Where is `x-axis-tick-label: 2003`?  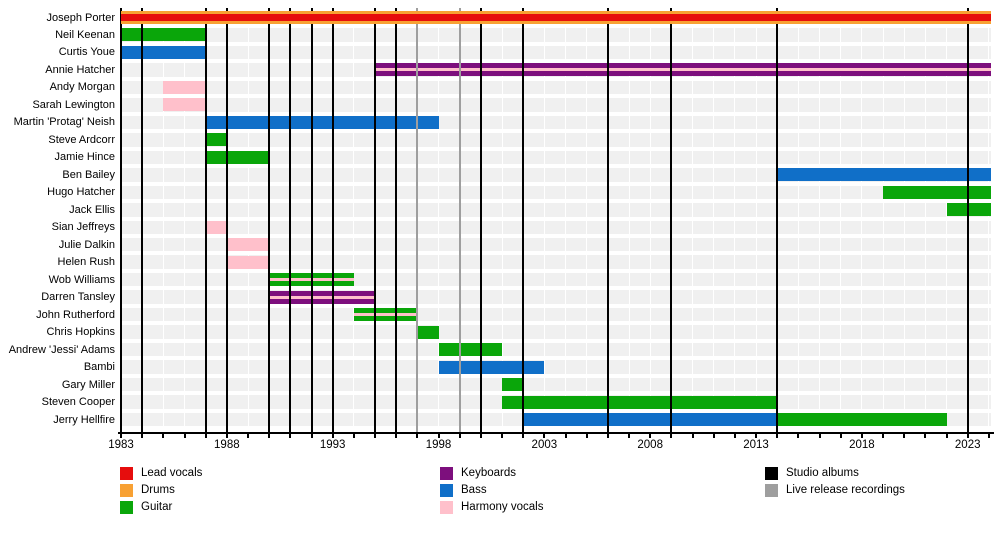
x-axis-tick-label: 2003 is located at coordinates (544, 445).